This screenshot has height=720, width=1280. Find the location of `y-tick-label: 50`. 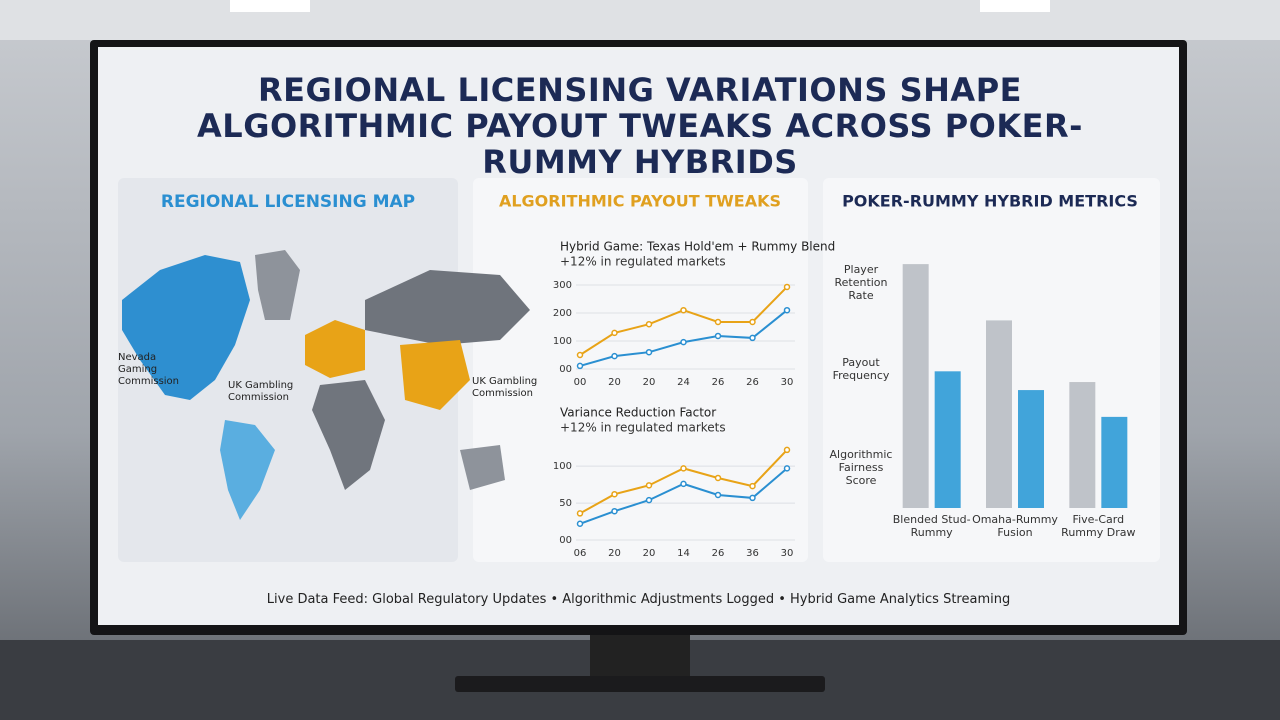

y-tick-label: 50 is located at coordinates (565, 503).